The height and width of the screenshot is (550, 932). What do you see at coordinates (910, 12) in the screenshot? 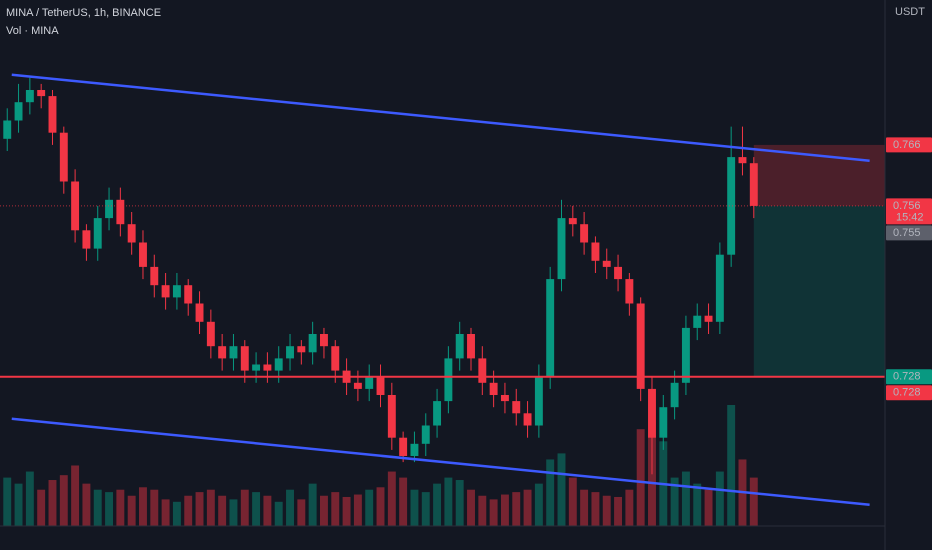
I see `currency-label: USDT` at bounding box center [910, 12].